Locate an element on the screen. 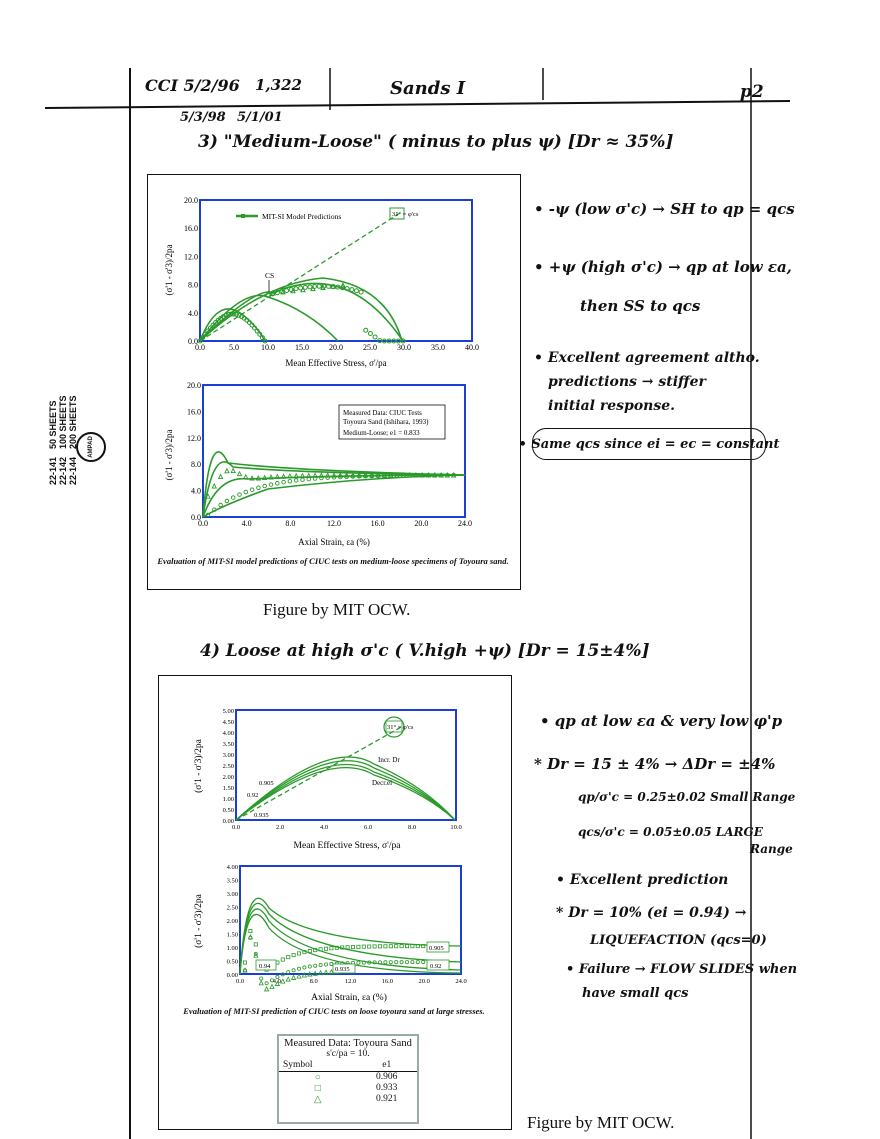 The width and height of the screenshot is (880, 1139). s3-bot-xtick: 20.0 is located at coordinates (421, 523).